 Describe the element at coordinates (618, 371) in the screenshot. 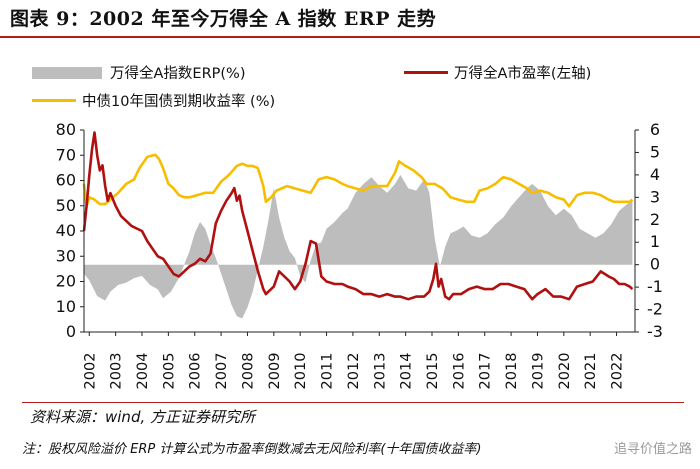

I see `x-tick-label: 2022` at that location.